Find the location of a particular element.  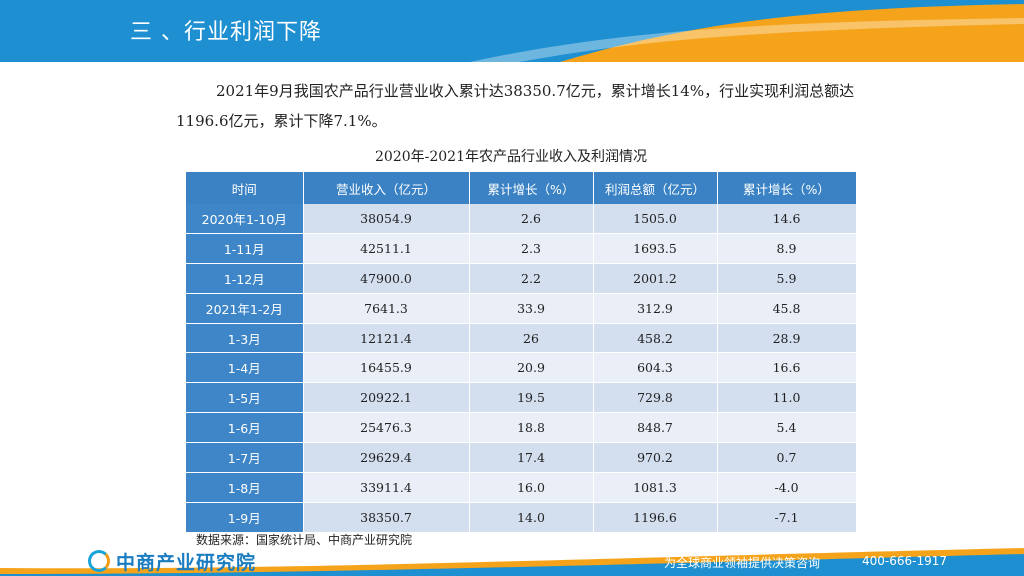

profit-cell: 458.2 is located at coordinates (655, 338).